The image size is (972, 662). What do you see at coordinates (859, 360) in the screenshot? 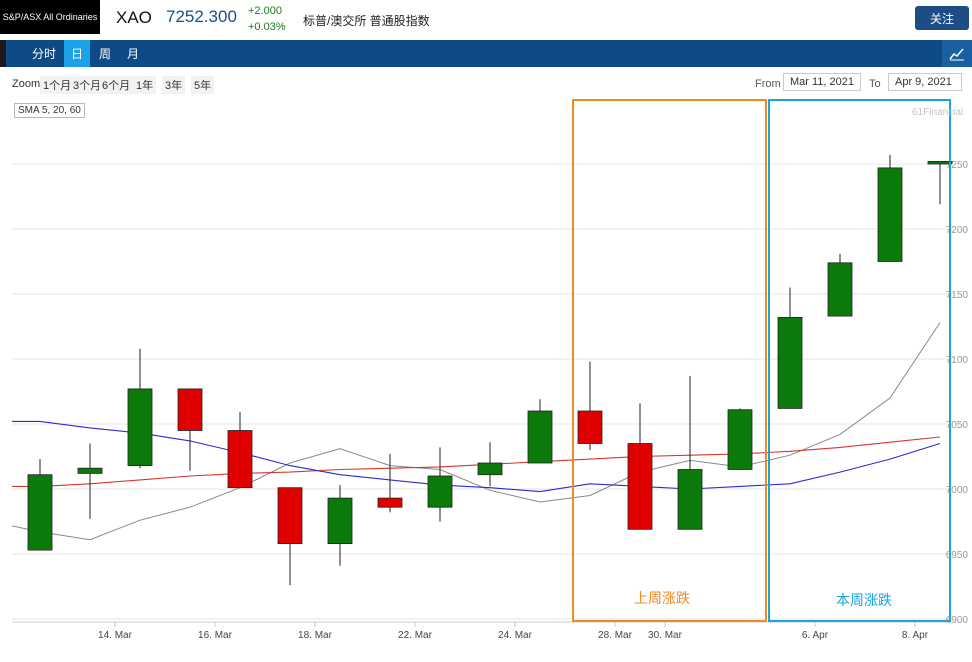
I see `this-week-box` at bounding box center [859, 360].